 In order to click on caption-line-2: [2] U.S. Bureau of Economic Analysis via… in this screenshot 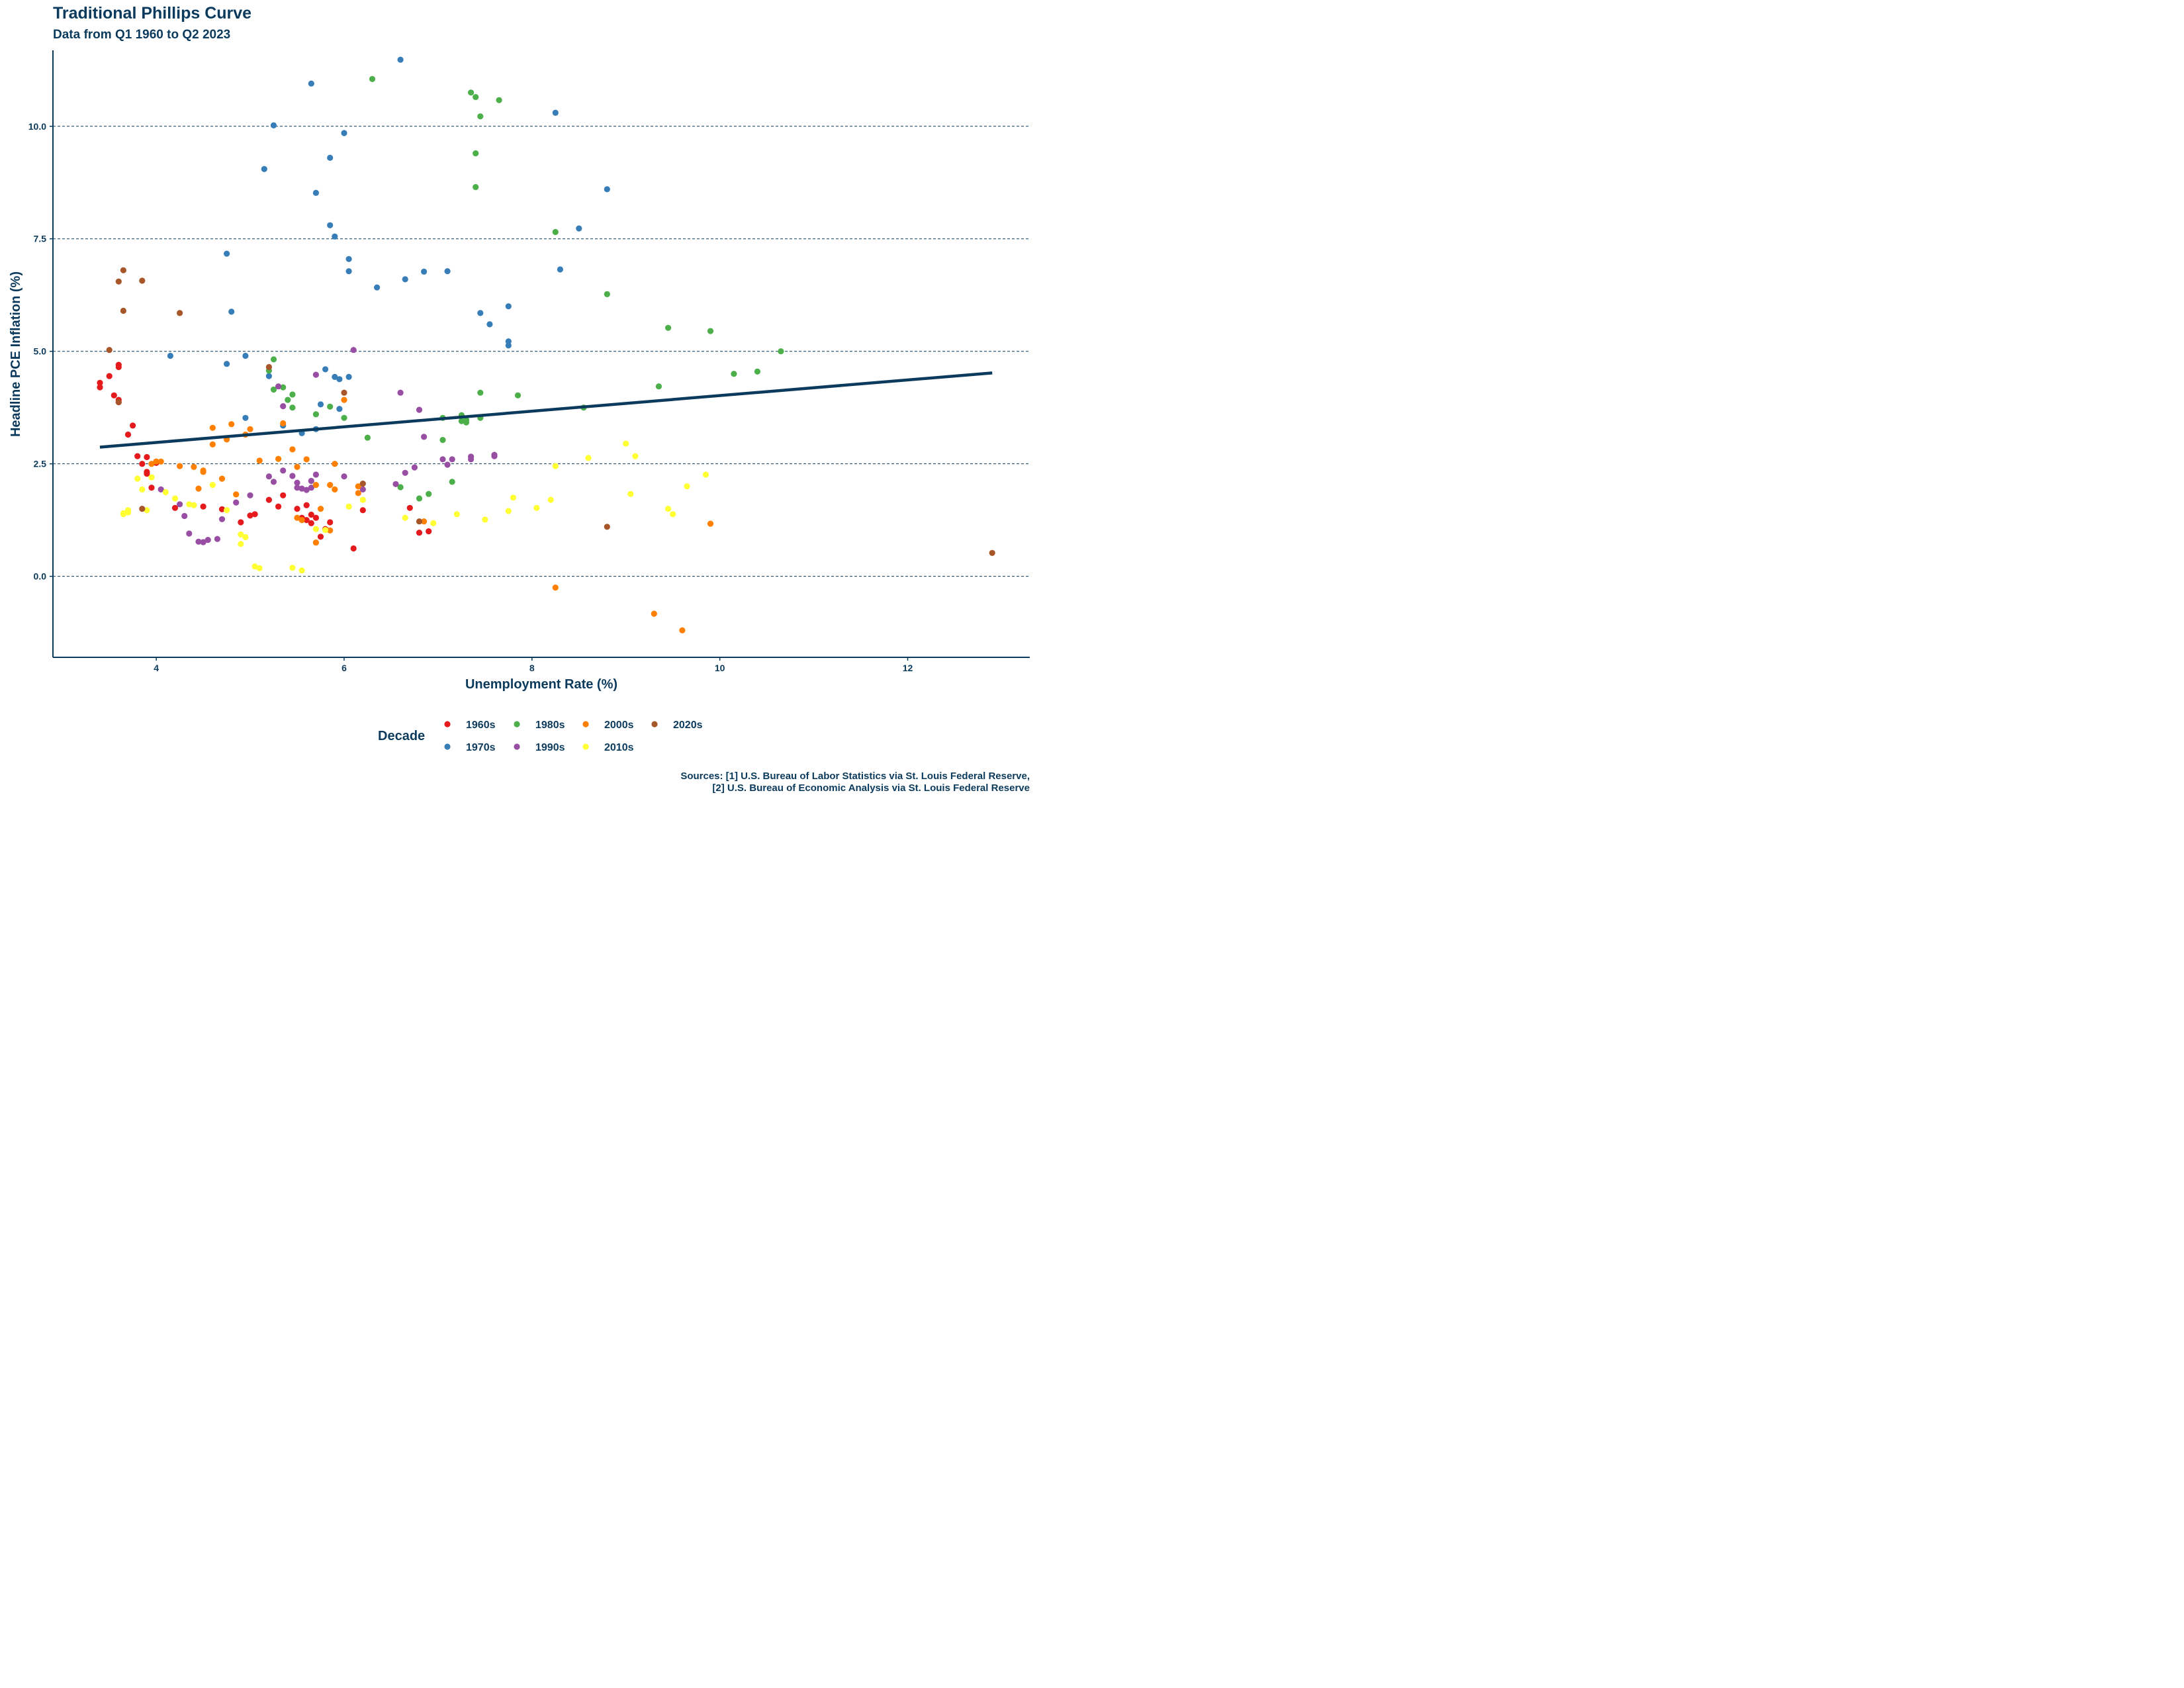, I will do `click(871, 788)`.